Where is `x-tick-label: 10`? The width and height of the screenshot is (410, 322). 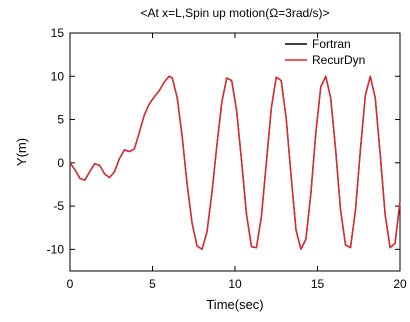
x-tick-label: 10 is located at coordinates (235, 284).